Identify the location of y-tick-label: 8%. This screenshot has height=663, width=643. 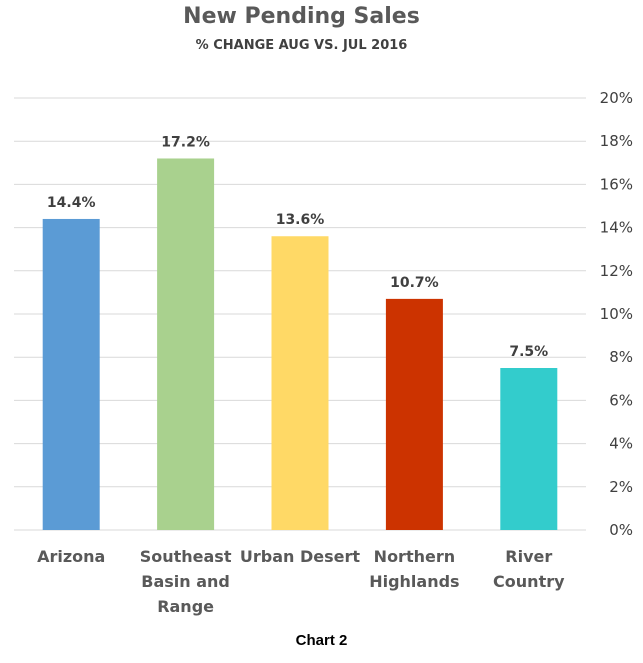
(621, 357).